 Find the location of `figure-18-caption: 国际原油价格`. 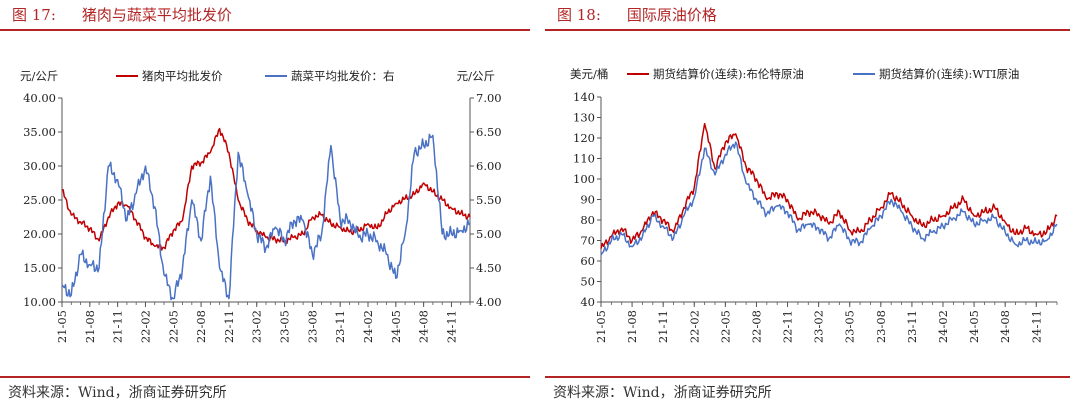

figure-18-caption: 国际原油价格 is located at coordinates (671, 15).